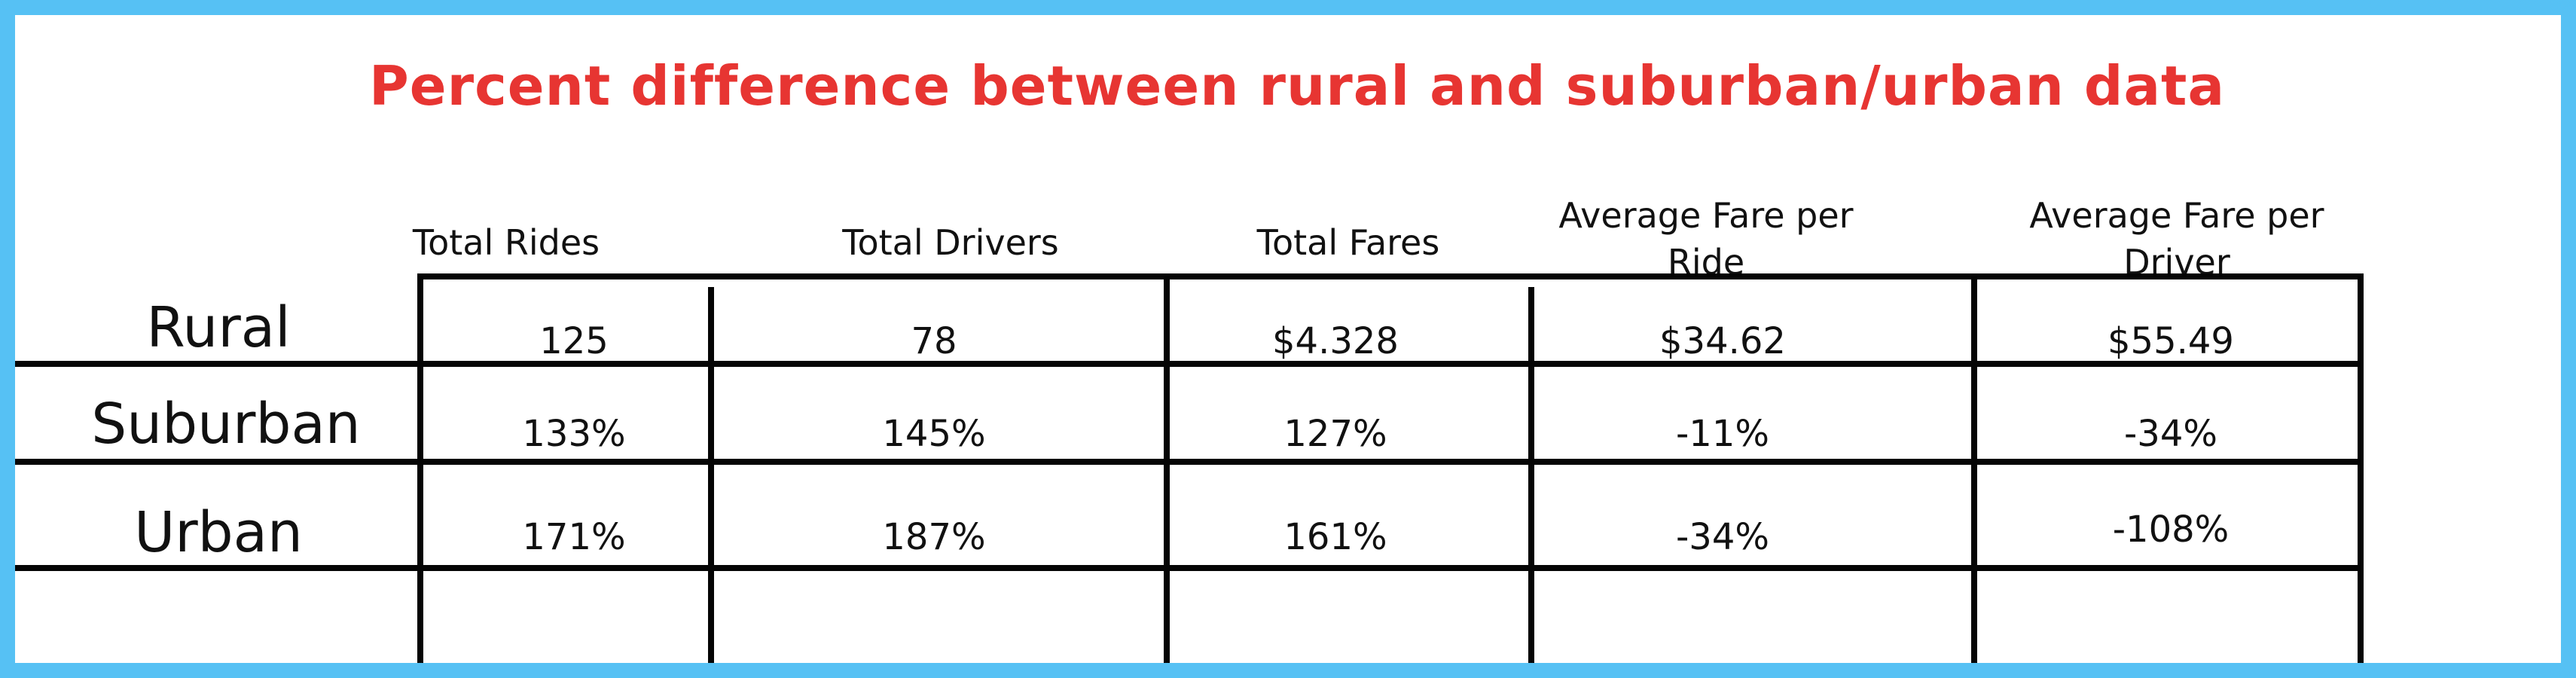 This screenshot has width=2576, height=678. Describe the element at coordinates (1722, 434) in the screenshot. I see `cell-suburban-average-fare-per-ride: -11%` at that location.